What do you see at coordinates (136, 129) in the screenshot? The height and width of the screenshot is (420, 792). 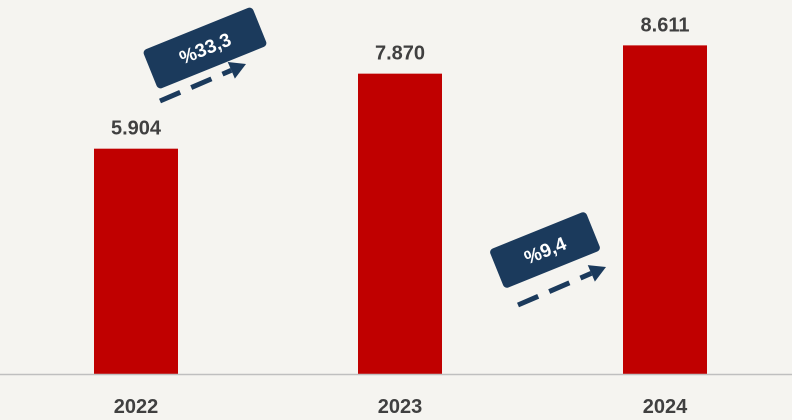 I see `data-label-2022: 5.904` at bounding box center [136, 129].